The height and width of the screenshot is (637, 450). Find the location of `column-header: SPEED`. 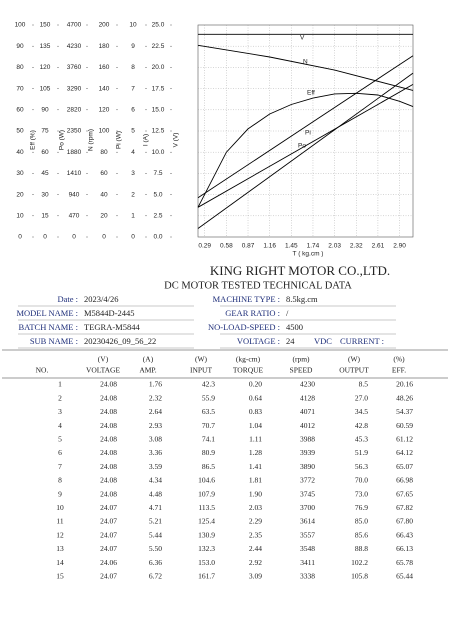

column-header: SPEED is located at coordinates (302, 370).